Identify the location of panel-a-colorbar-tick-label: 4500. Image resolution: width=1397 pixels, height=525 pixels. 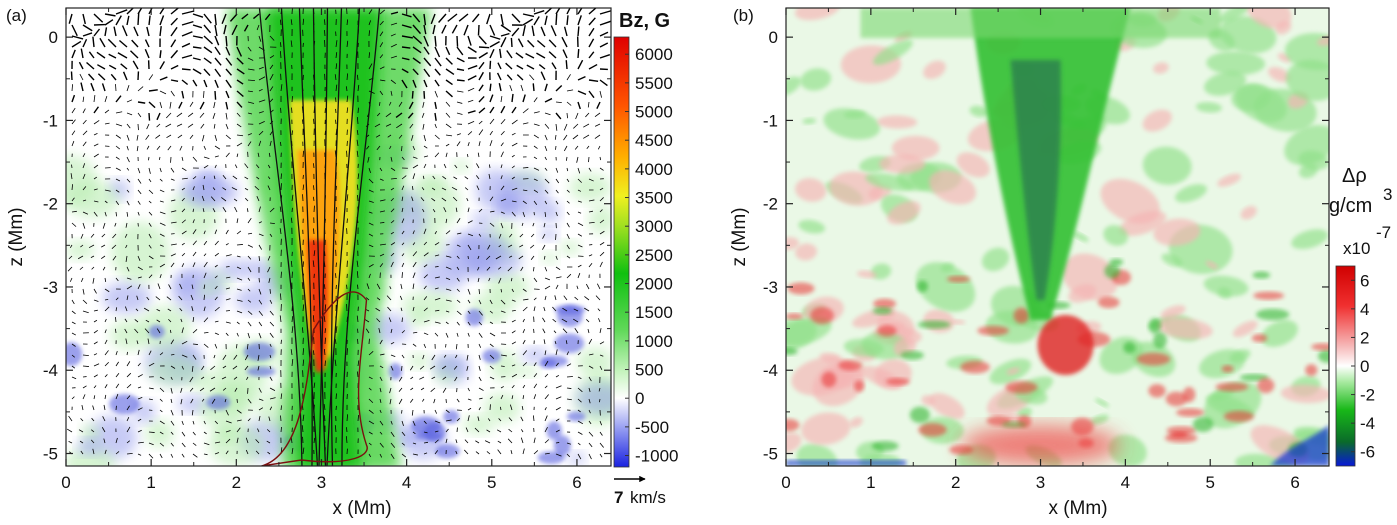
(654, 140).